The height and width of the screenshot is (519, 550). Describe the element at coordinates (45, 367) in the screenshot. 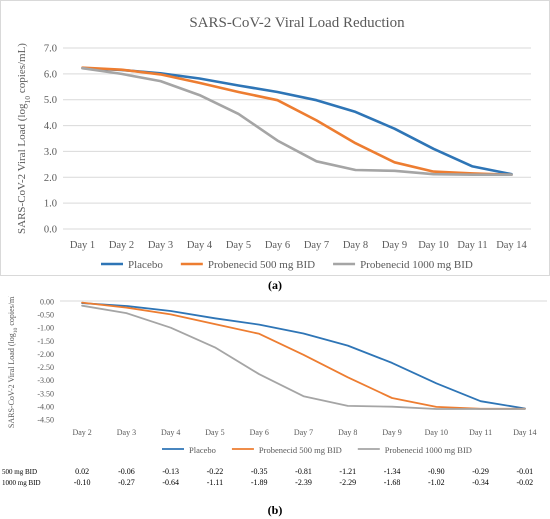

I see `y-tick-label: -2.50` at that location.